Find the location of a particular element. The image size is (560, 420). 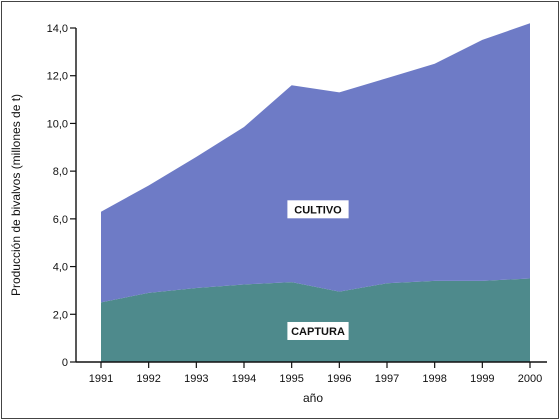

x-tick-label: 1997 is located at coordinates (387, 379).